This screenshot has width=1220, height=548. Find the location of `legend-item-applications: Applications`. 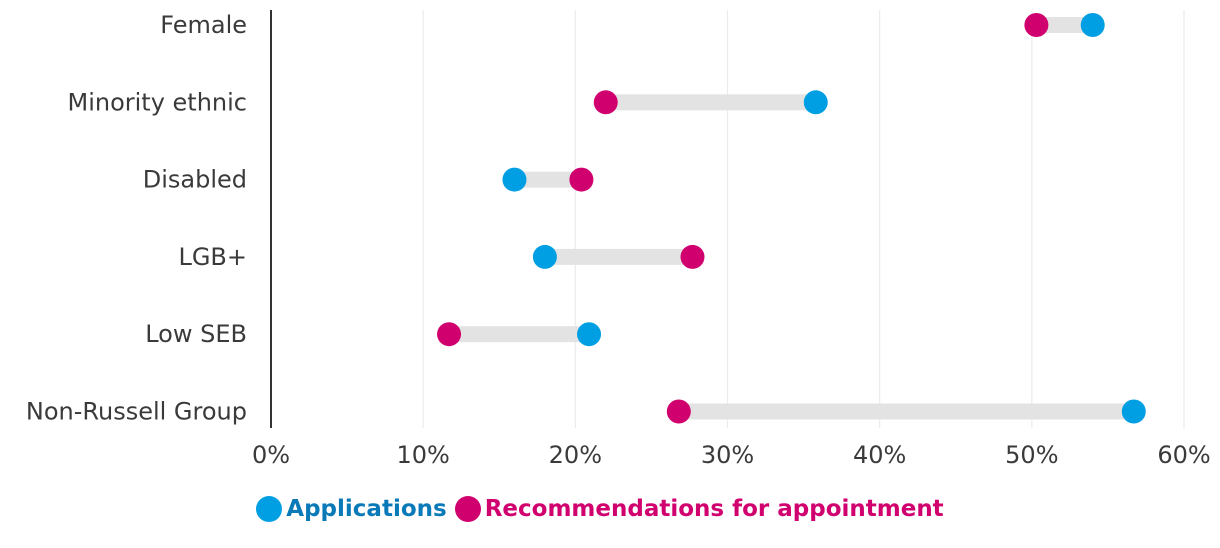

legend-item-applications: Applications is located at coordinates (351, 509).